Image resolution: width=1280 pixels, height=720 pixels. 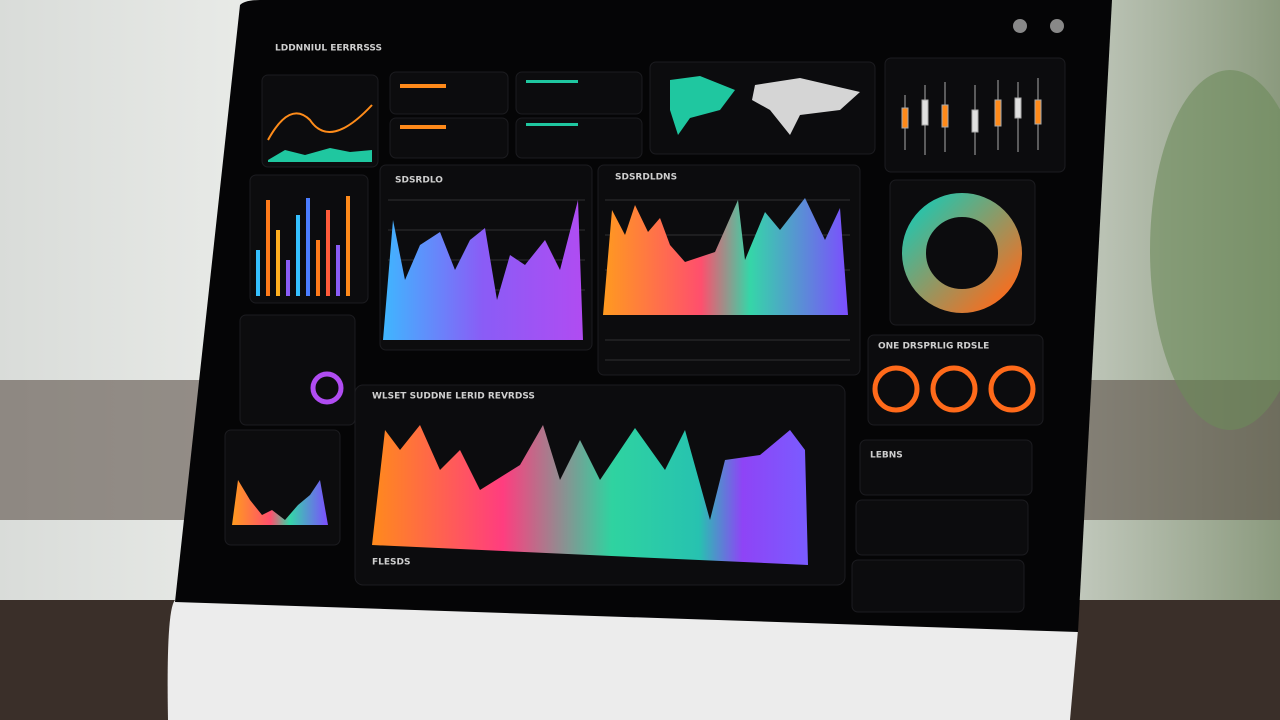 I want to click on list-panels, so click(x=942, y=526).